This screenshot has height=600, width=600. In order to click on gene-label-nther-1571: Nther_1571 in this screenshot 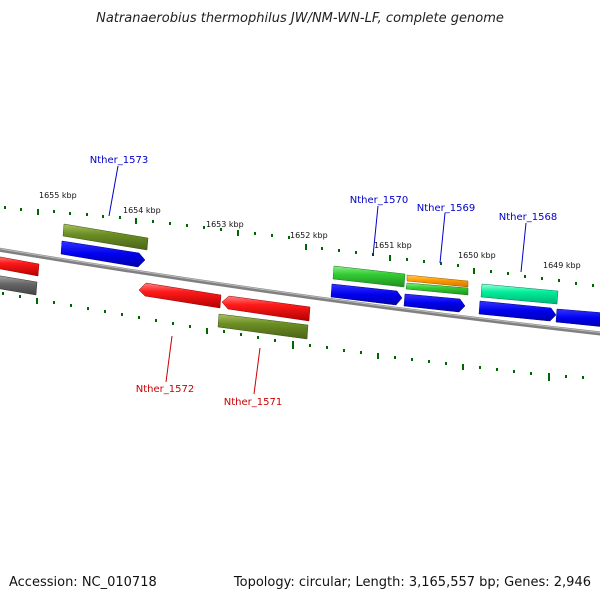, I will do `click(253, 402)`.